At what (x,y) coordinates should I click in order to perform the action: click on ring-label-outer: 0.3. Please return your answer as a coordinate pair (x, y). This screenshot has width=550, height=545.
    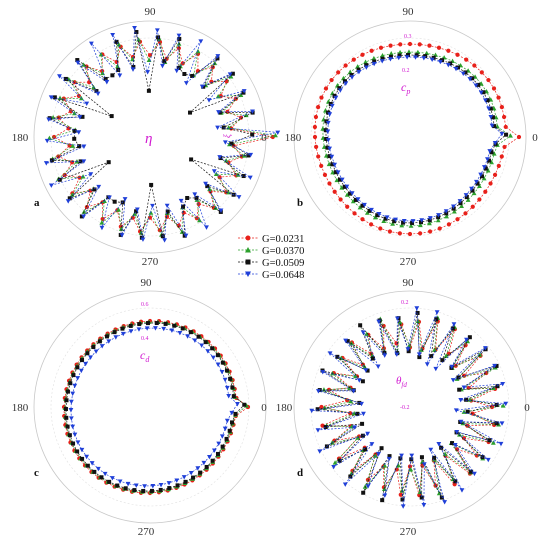
    Looking at the image, I should click on (408, 37).